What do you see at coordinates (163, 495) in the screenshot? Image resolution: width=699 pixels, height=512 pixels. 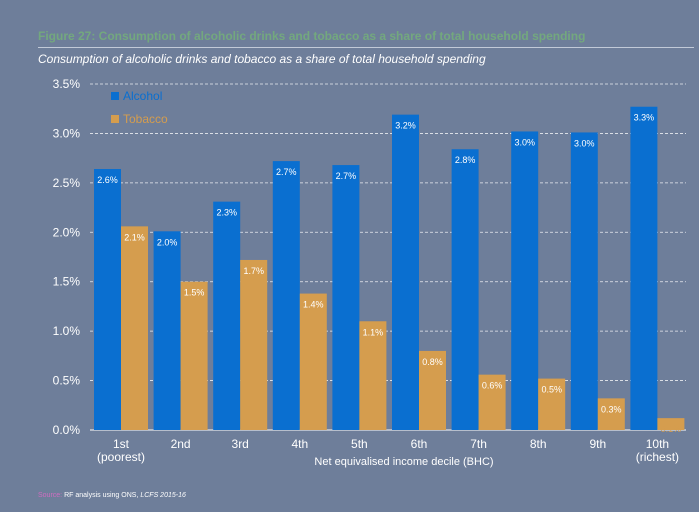 I see `source-italic: LCFS 2015-16` at bounding box center [163, 495].